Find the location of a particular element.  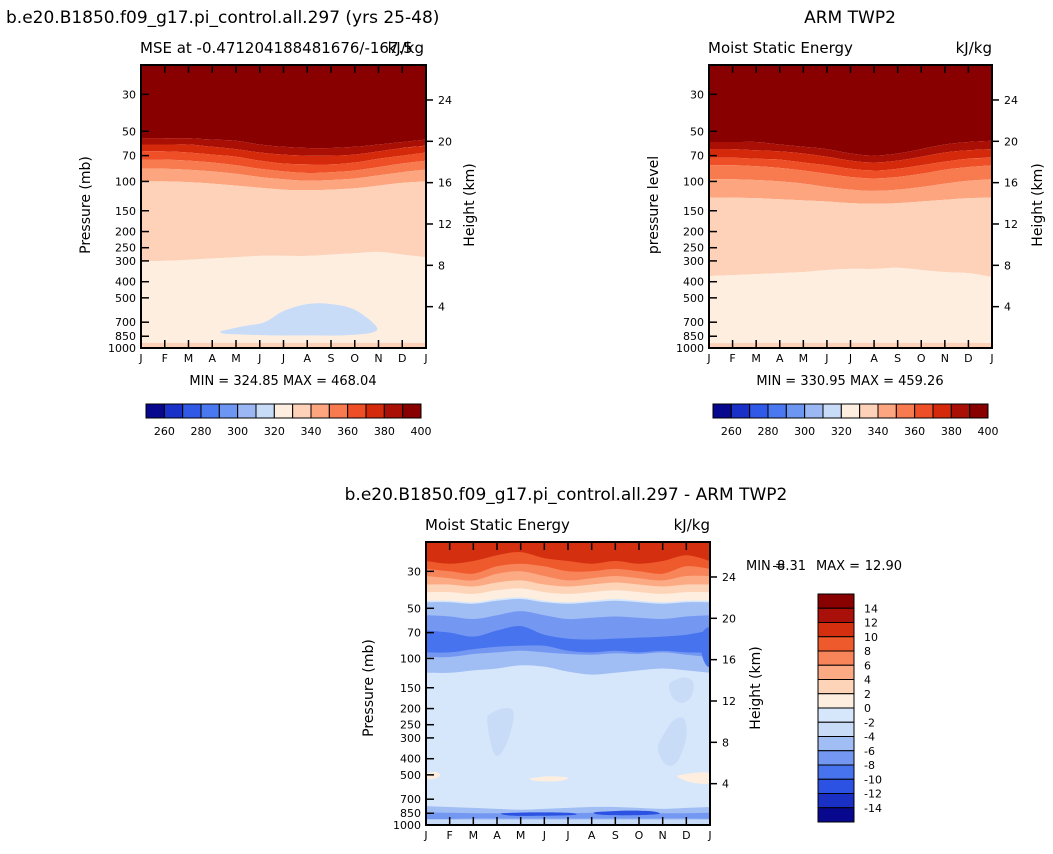

colorbar-label: -6 is located at coordinates (869, 751).